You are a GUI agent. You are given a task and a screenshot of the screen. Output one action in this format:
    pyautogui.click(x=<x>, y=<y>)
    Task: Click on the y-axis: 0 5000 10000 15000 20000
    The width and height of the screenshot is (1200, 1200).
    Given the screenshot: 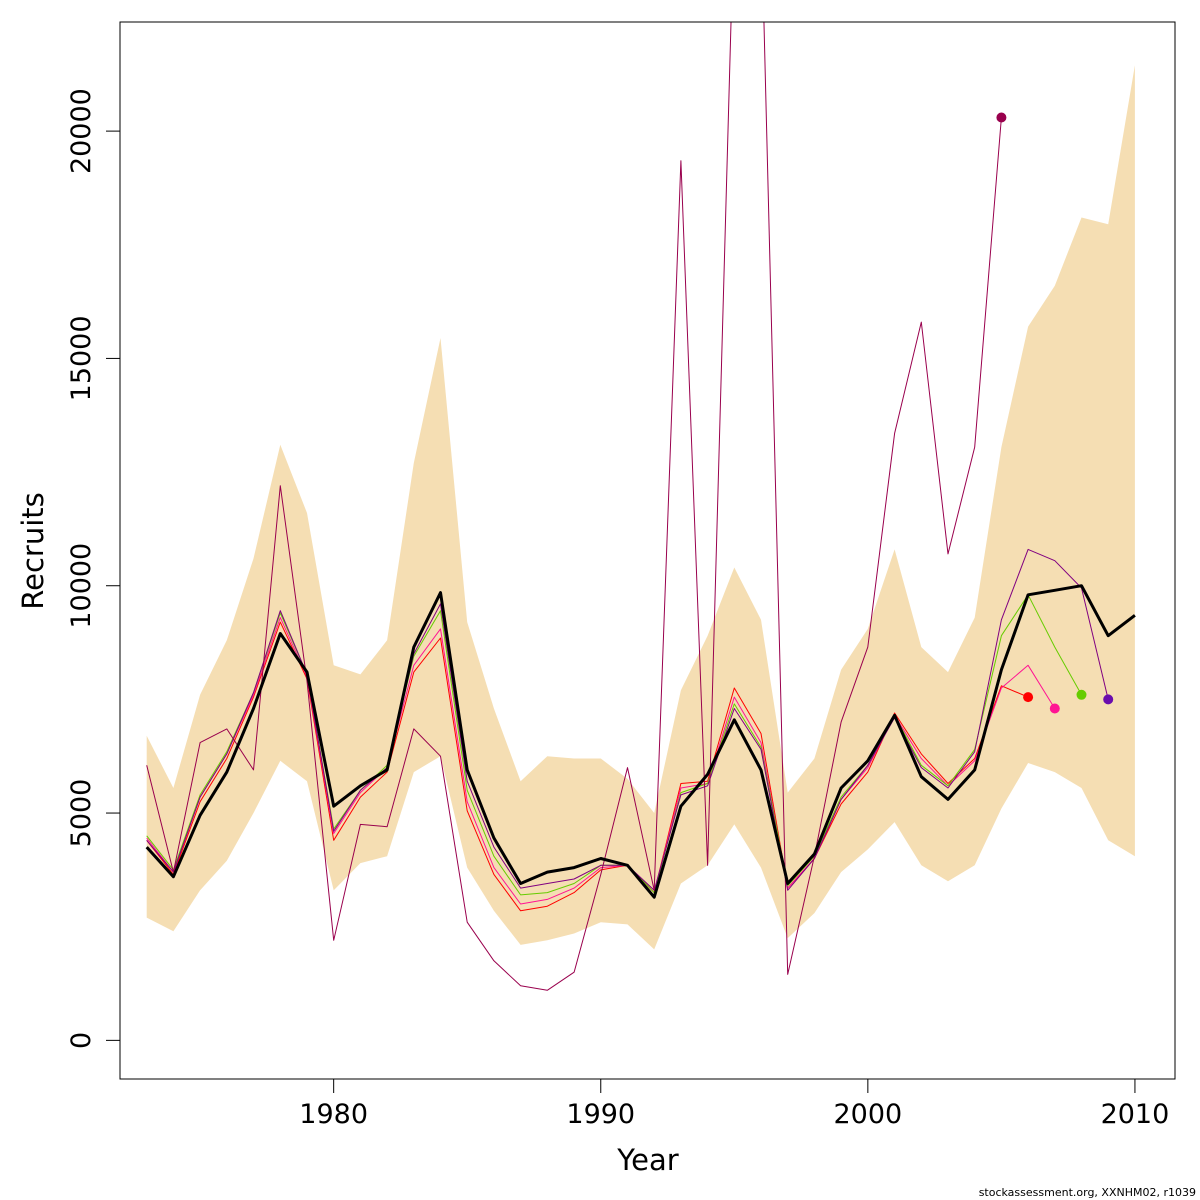 What is the action you would take?
    pyautogui.click(x=93, y=568)
    